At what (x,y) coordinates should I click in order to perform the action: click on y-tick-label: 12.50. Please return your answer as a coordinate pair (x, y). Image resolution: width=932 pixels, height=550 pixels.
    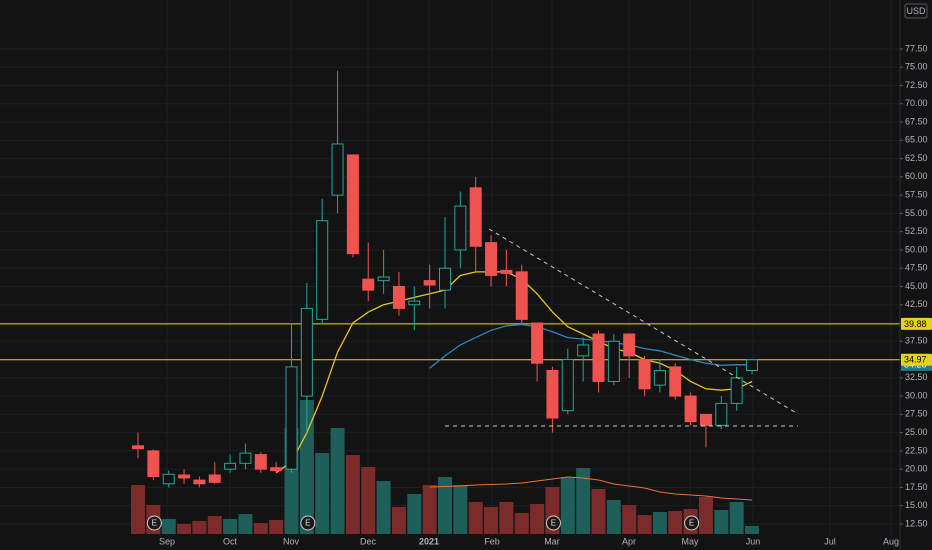
    Looking at the image, I should click on (916, 523).